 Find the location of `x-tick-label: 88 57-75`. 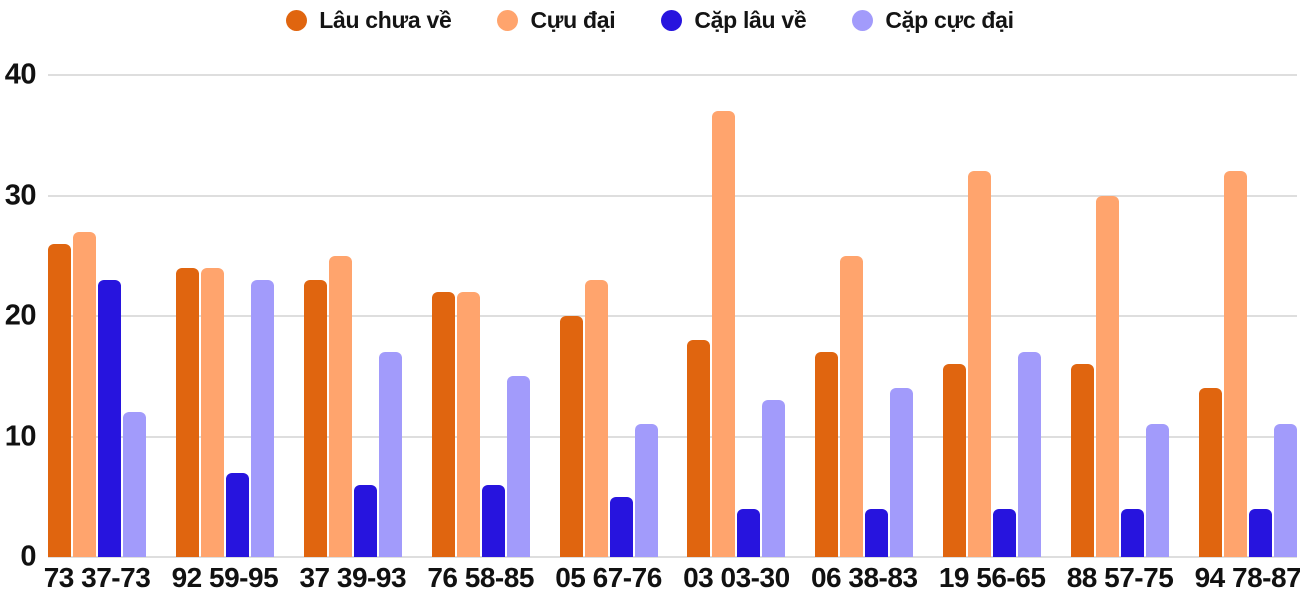

x-tick-label: 88 57-75 is located at coordinates (1120, 577).